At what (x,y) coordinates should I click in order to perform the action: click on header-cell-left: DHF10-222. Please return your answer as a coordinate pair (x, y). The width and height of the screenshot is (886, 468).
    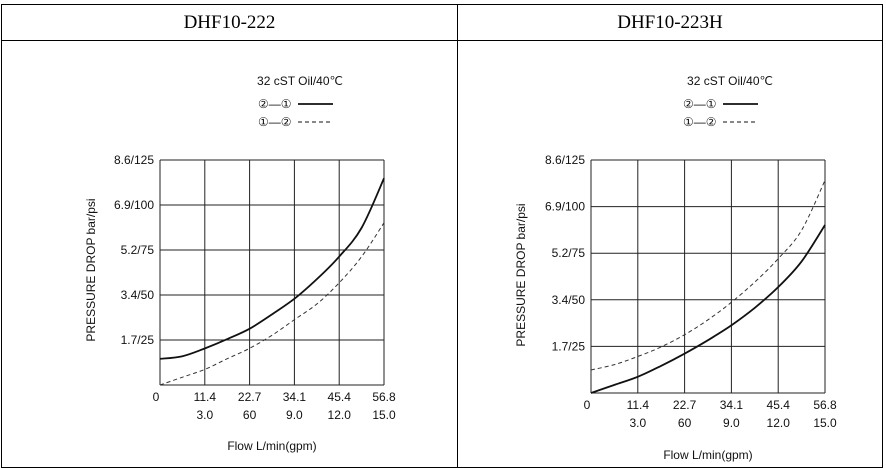
    Looking at the image, I should click on (229, 23).